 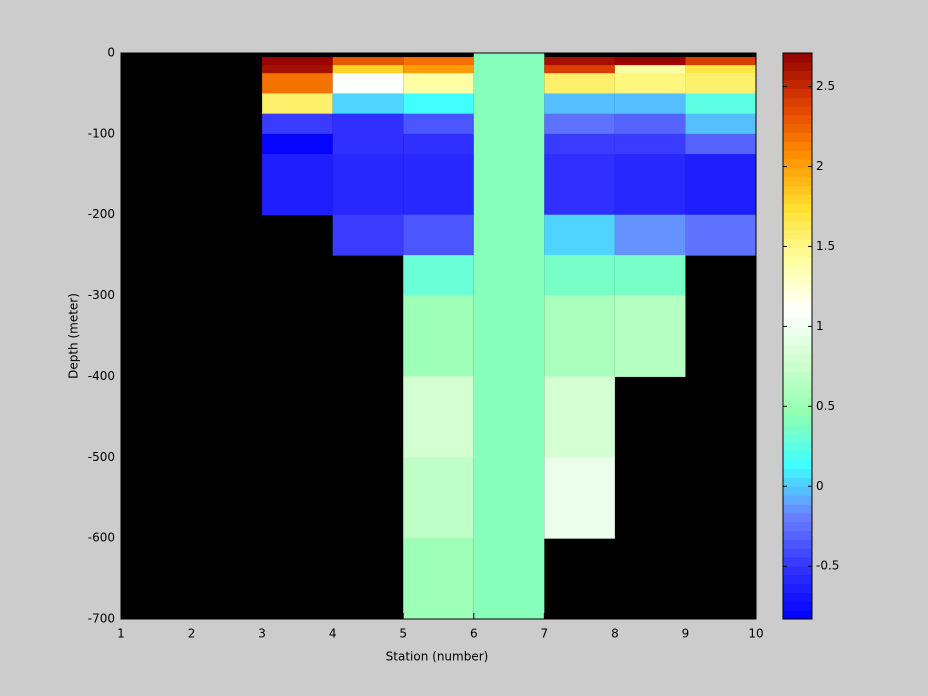 I want to click on x-tick-label: 9, so click(x=686, y=634).